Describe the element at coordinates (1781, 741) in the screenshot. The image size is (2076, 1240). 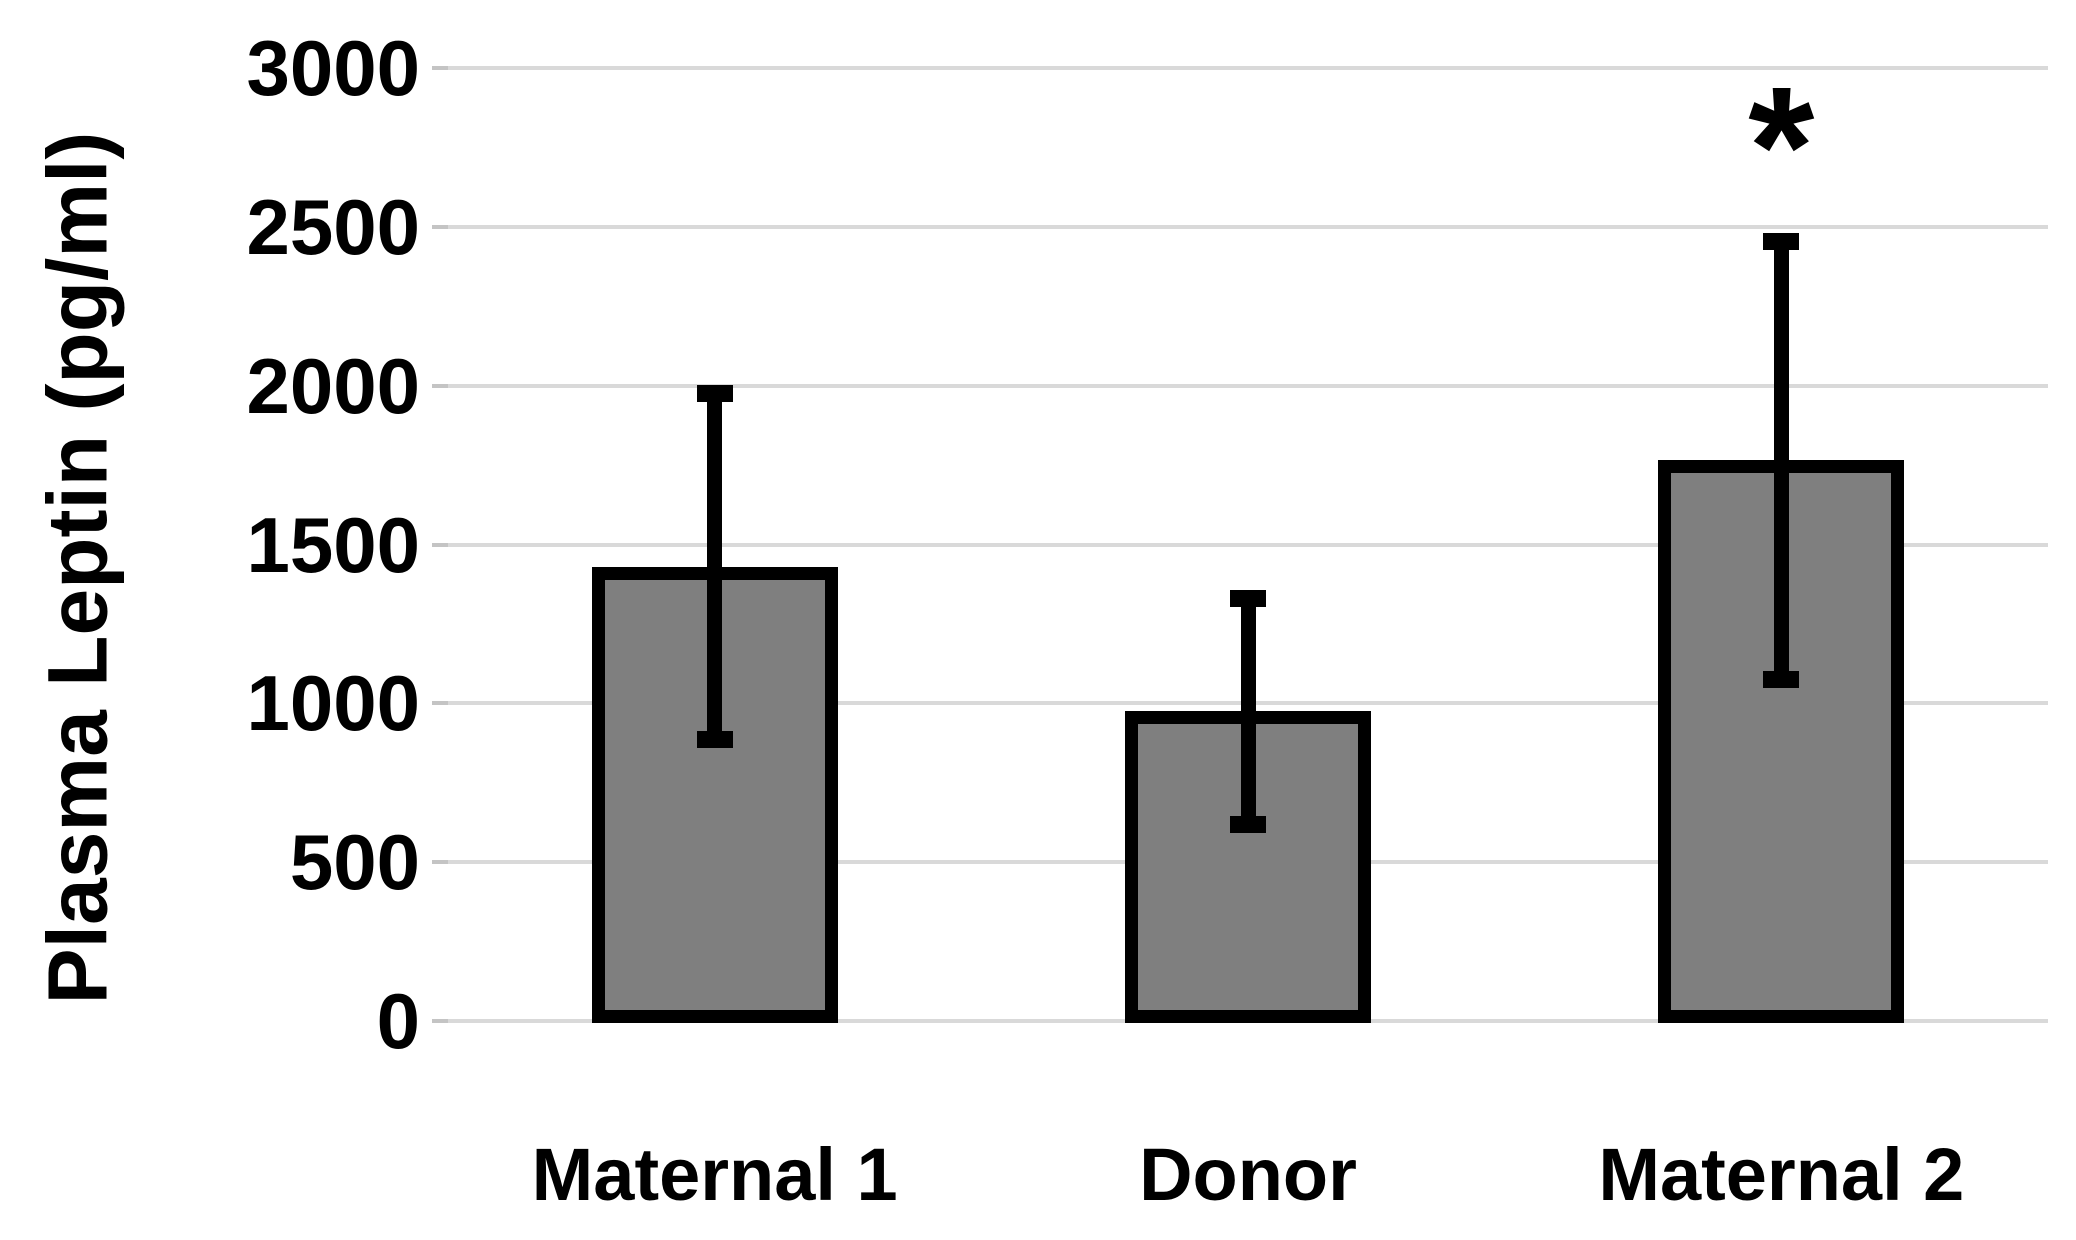
I see `bar` at that location.